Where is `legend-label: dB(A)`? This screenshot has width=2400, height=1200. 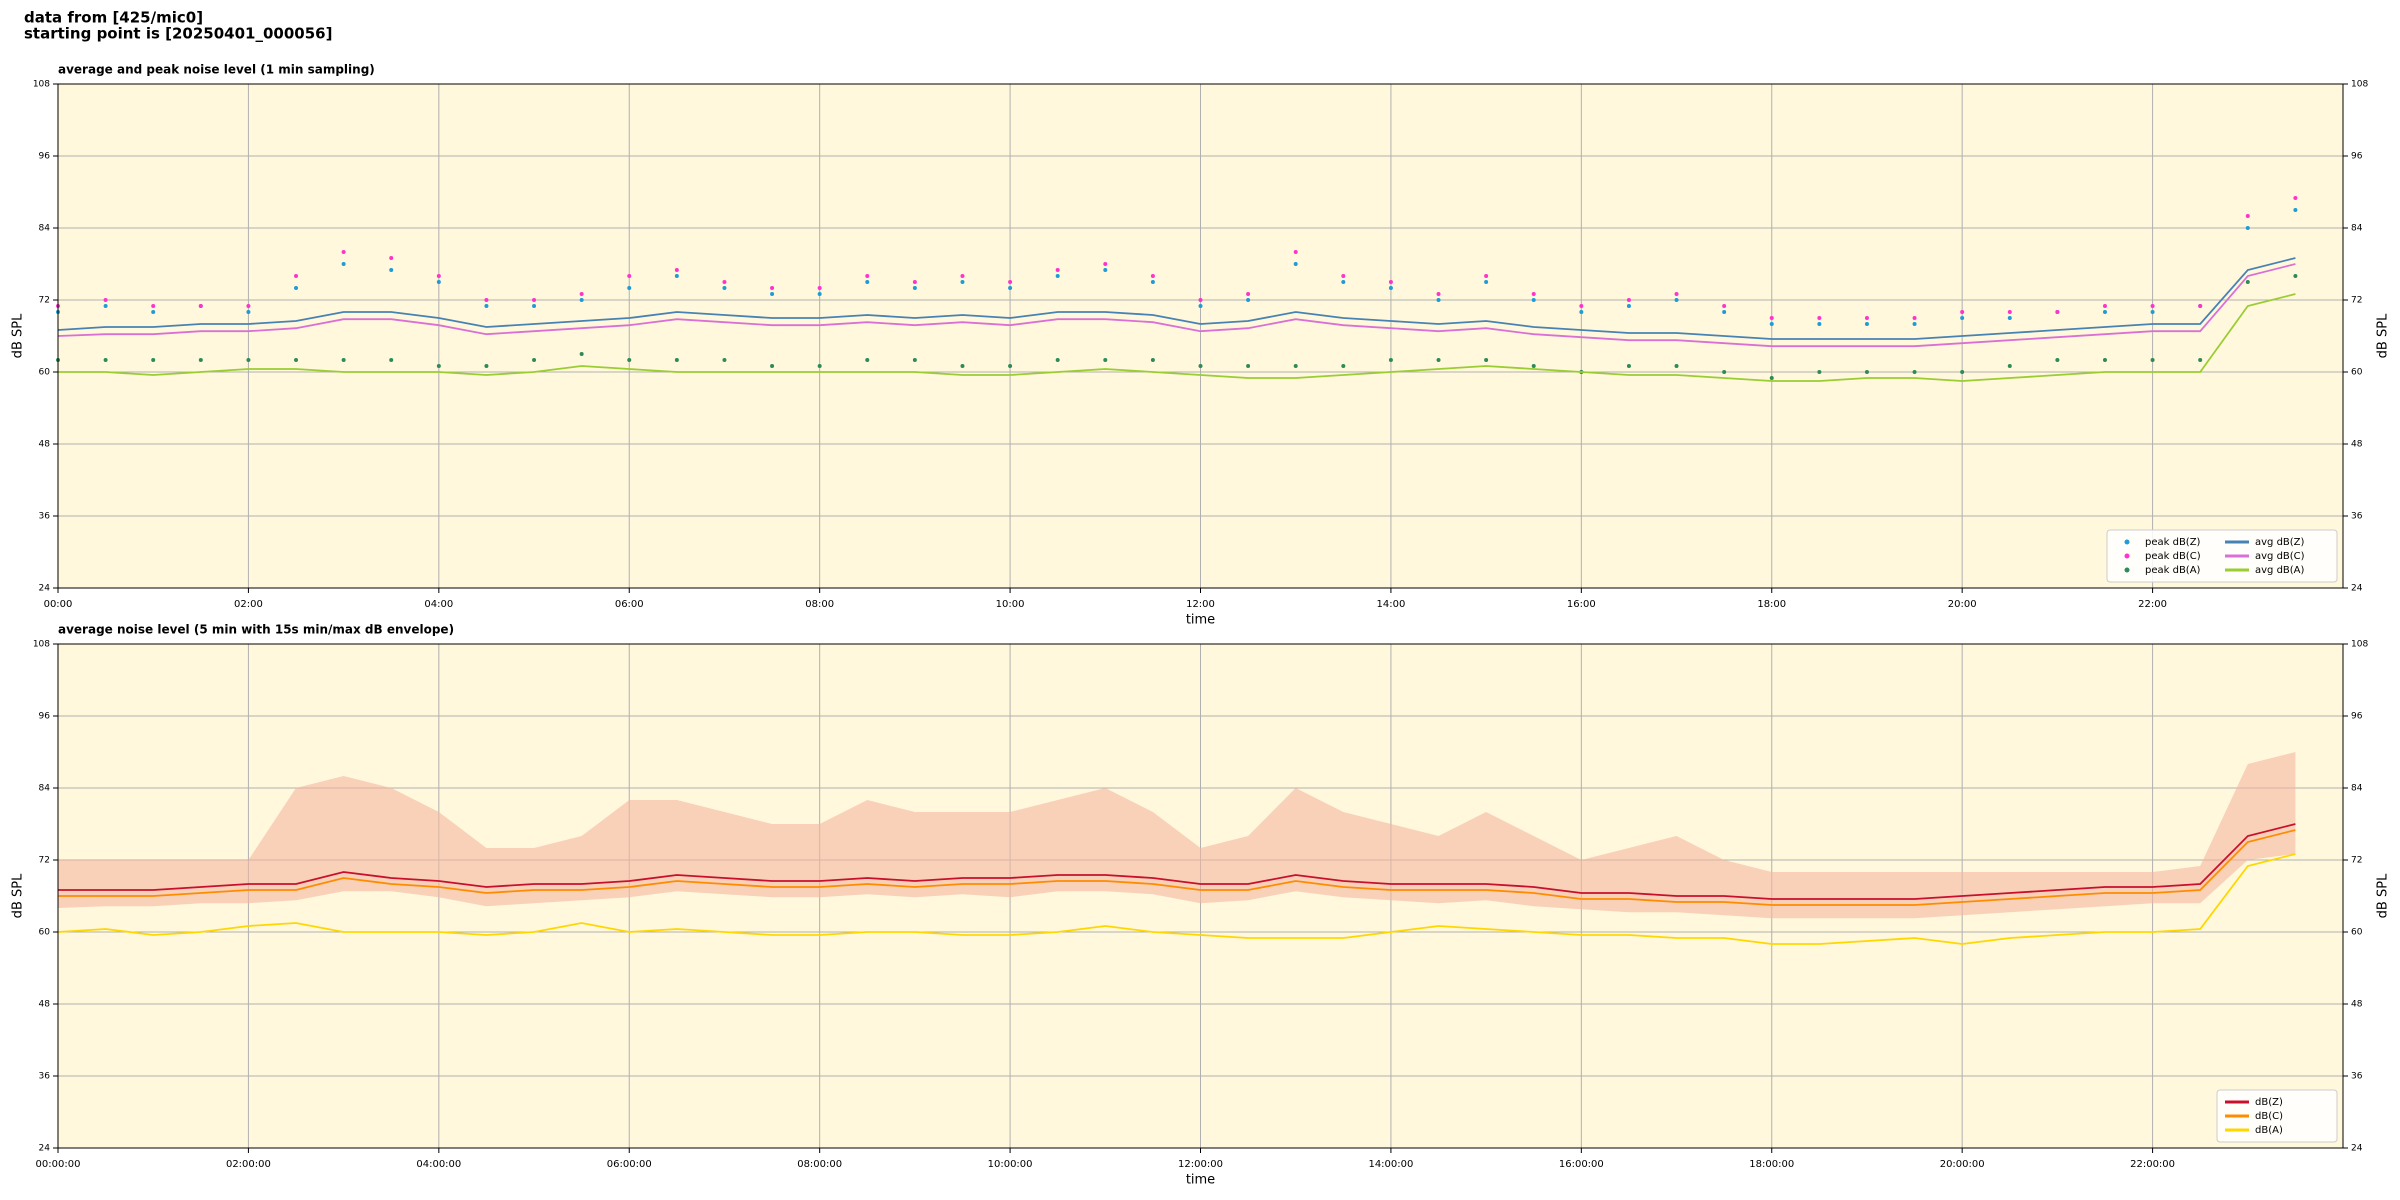 legend-label: dB(A) is located at coordinates (2269, 1130).